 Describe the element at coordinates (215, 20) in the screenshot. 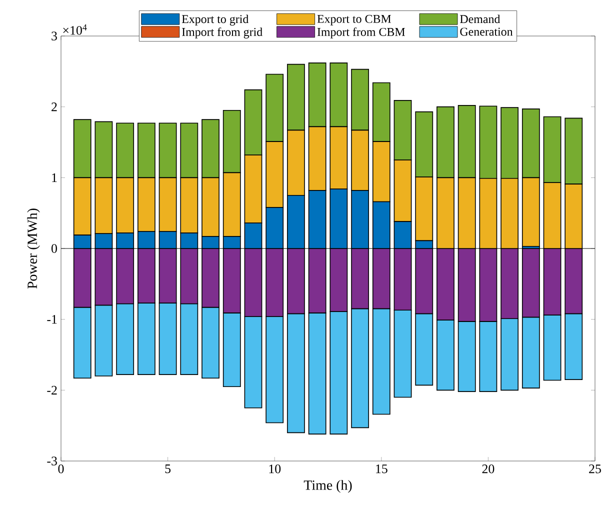

I see `legend-label: Export to grid` at that location.